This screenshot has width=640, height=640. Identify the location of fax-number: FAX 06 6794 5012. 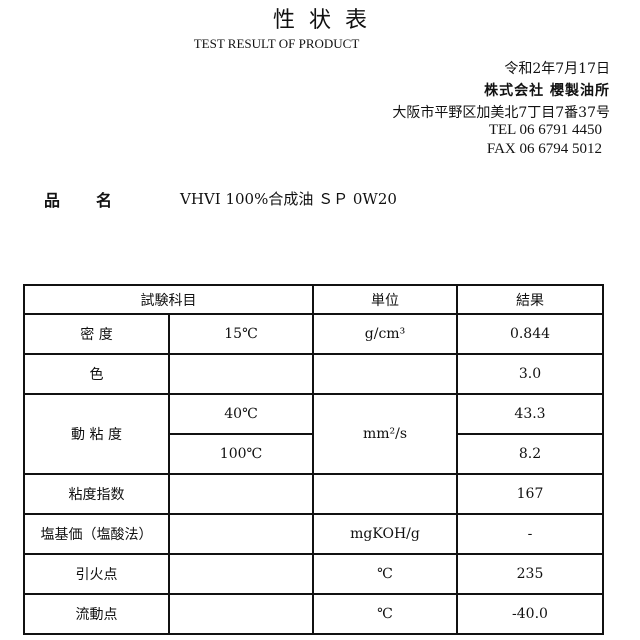
(544, 149).